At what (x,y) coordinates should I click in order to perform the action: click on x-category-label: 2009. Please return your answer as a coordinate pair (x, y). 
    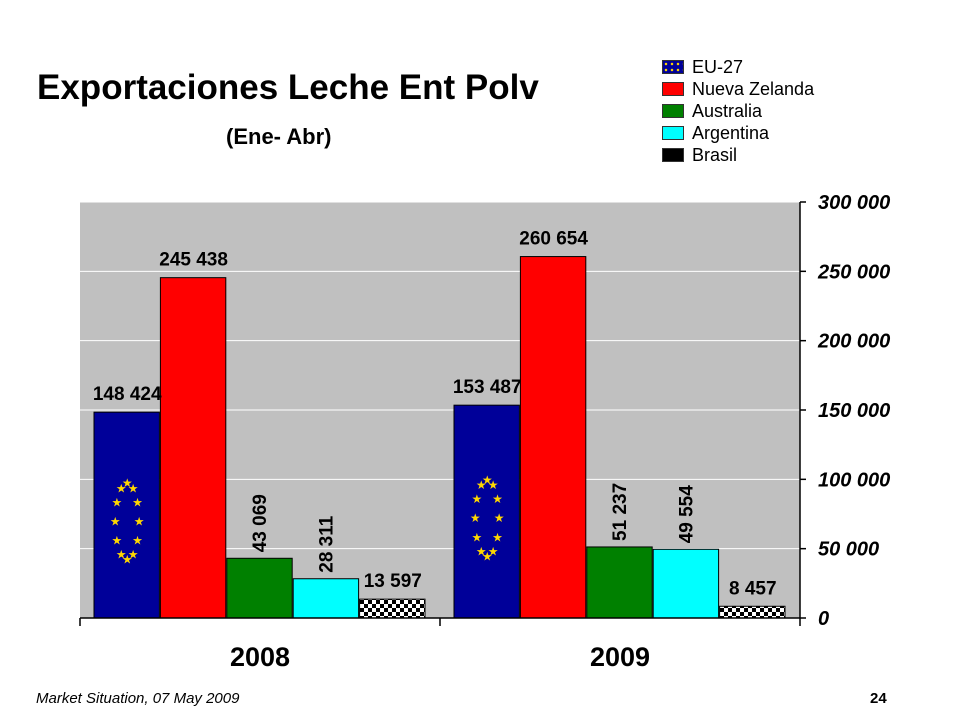
    Looking at the image, I should click on (620, 657).